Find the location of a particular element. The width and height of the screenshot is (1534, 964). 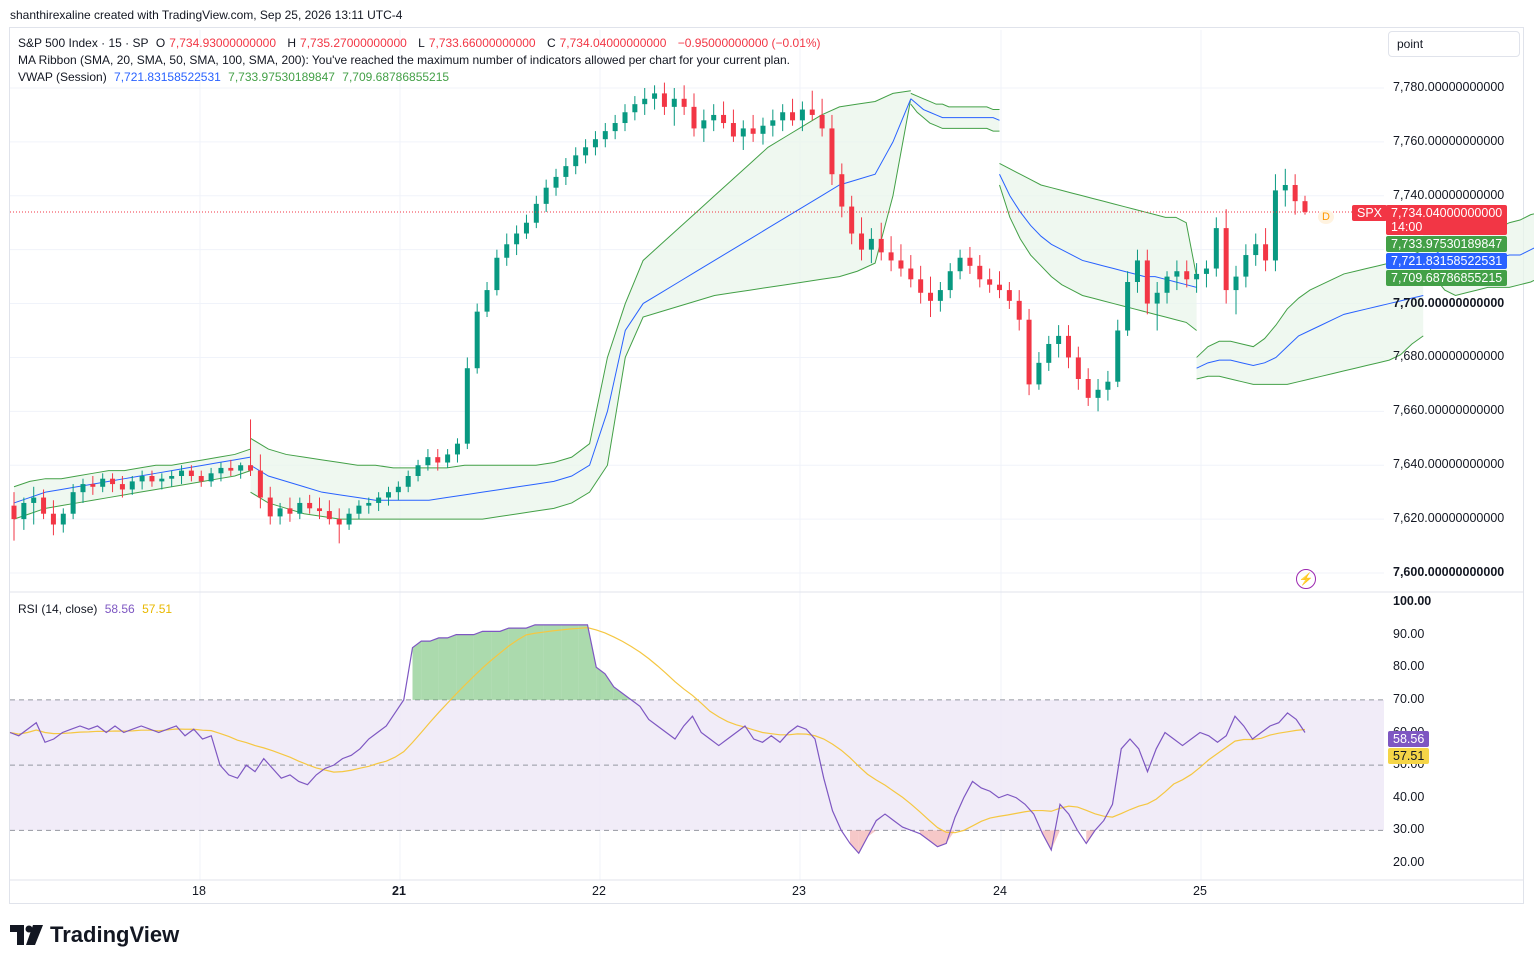

brand-name: TradingView is located at coordinates (115, 934).